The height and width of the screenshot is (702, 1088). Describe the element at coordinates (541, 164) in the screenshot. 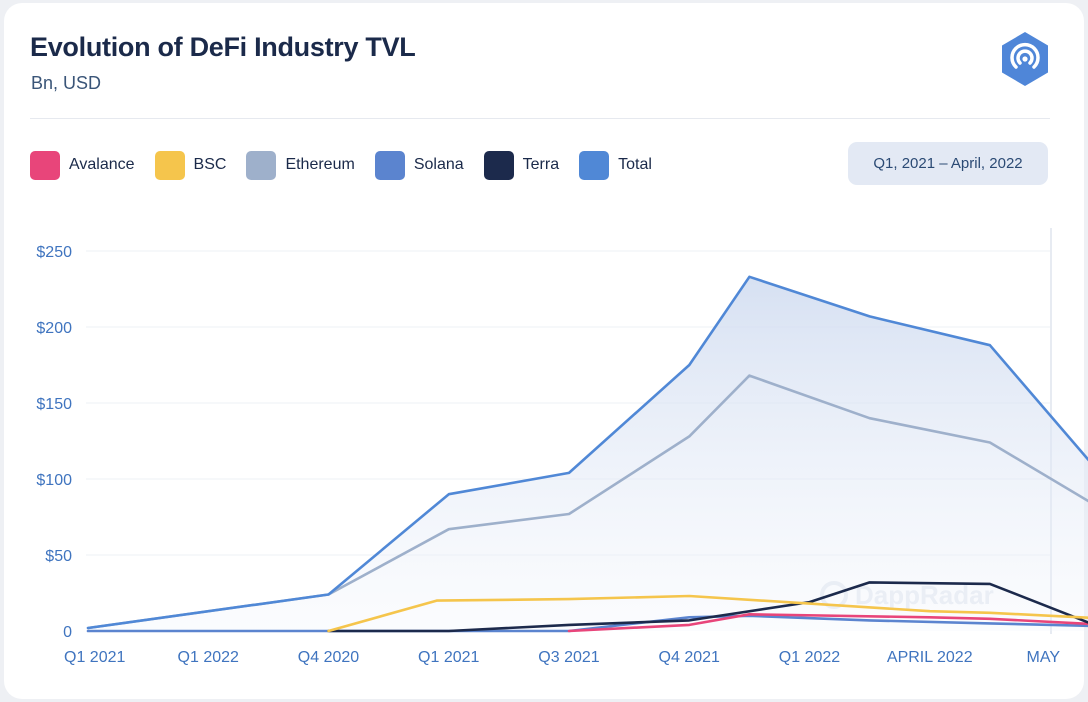

I see `legend-label: Terra` at that location.